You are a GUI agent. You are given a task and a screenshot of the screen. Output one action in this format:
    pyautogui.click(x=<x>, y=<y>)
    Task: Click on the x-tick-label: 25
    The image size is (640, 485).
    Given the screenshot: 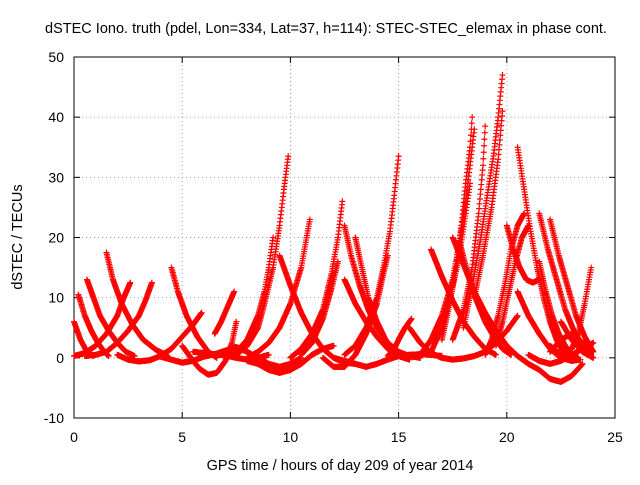 What is the action you would take?
    pyautogui.click(x=615, y=437)
    